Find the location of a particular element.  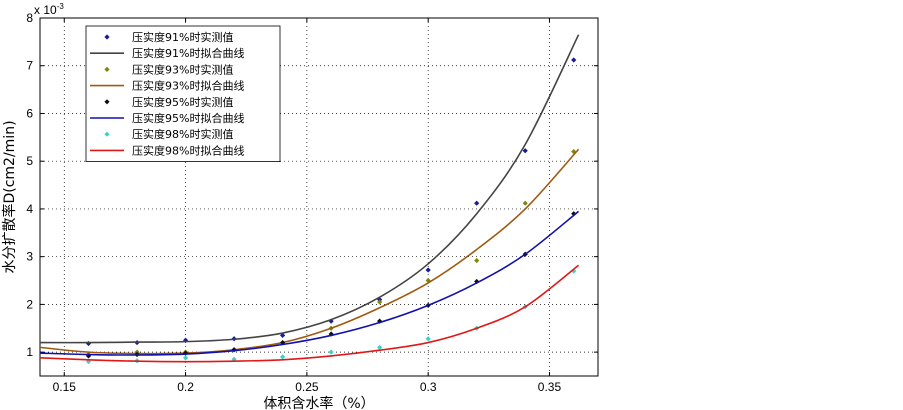

legend-entry-label: 压实度91%时实测值 is located at coordinates (182, 37).